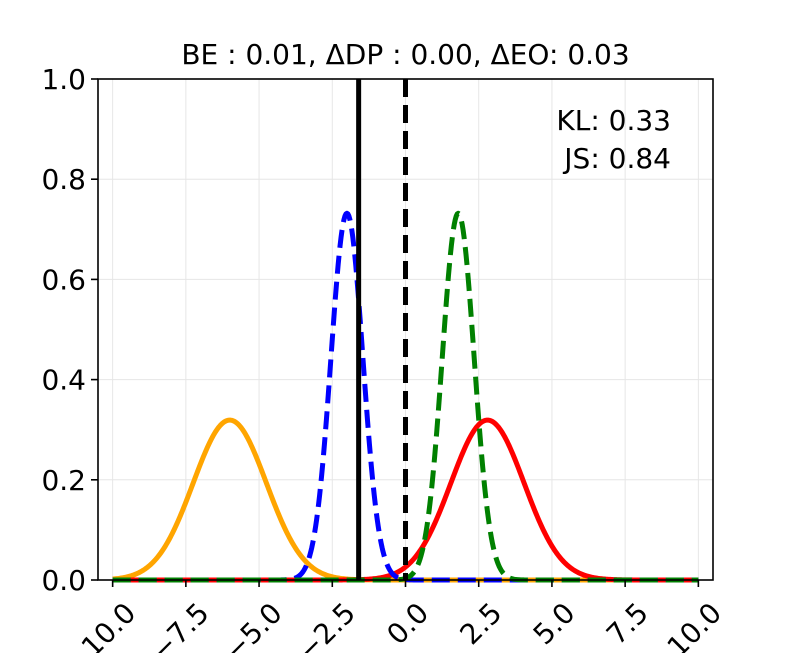  I want to click on kl-annotation: KL: 0.33, so click(613, 120).